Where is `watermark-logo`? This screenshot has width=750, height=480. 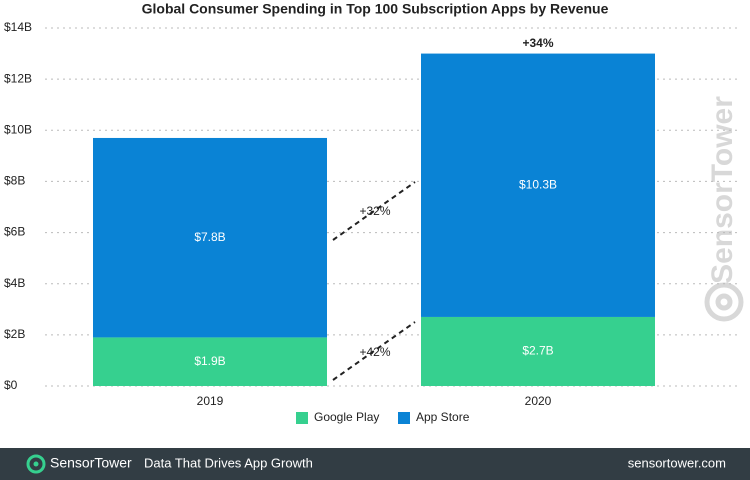
watermark-logo is located at coordinates (724, 302).